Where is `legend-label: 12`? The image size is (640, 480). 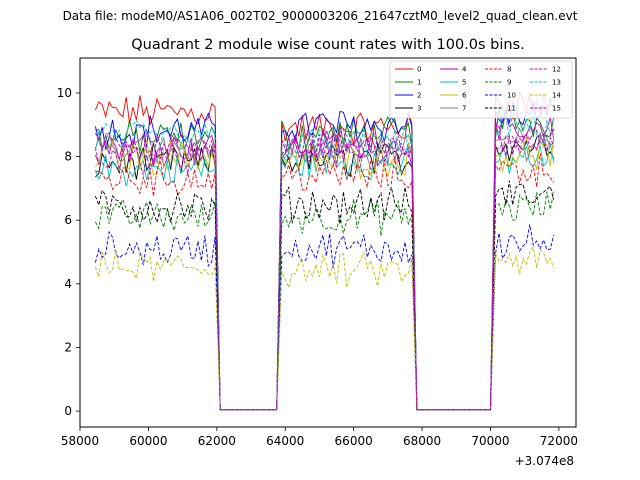 legend-label: 12 is located at coordinates (556, 70).